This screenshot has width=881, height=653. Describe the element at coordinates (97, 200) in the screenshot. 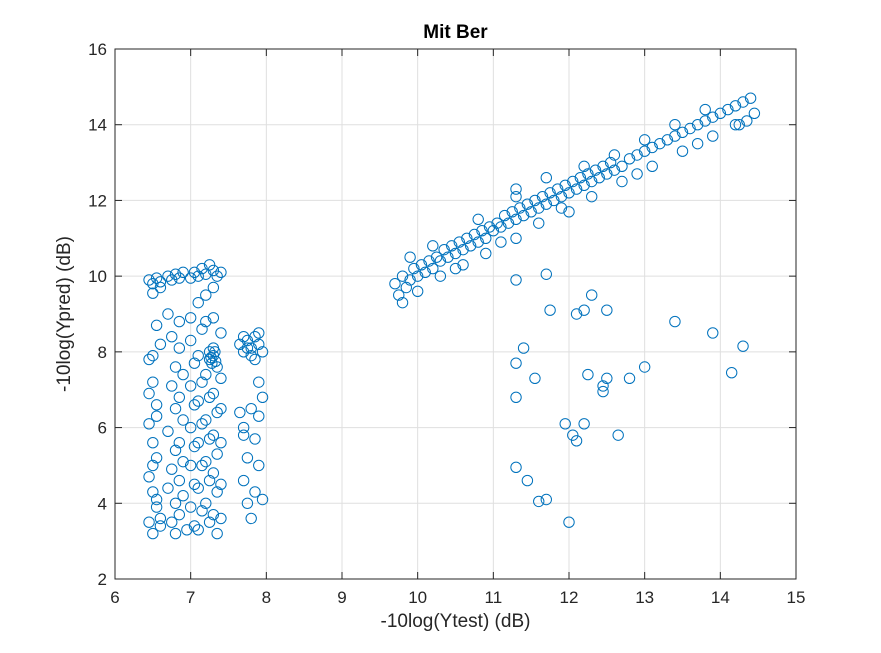

I see `y-tick-label: 12` at that location.